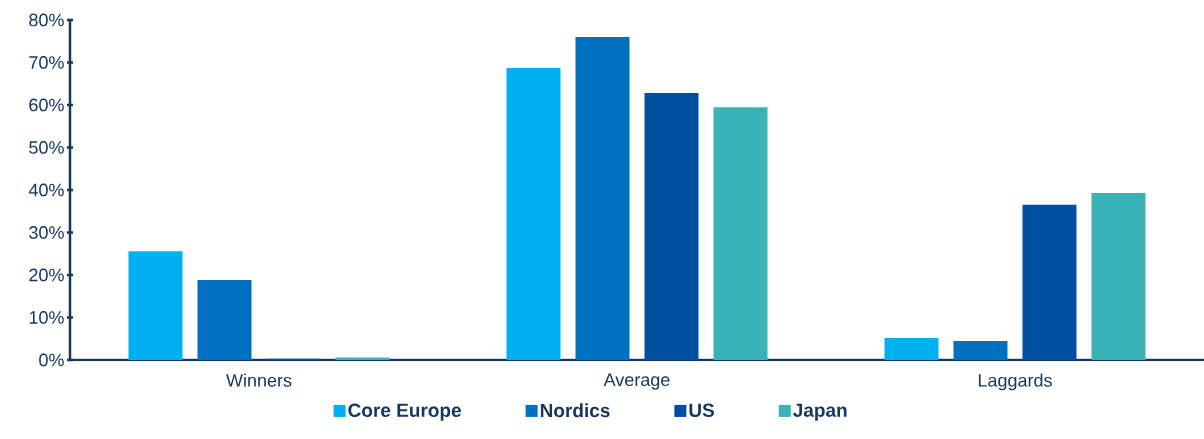 The height and width of the screenshot is (439, 1204). What do you see at coordinates (575, 410) in the screenshot?
I see `legend-label: Nordics` at bounding box center [575, 410].